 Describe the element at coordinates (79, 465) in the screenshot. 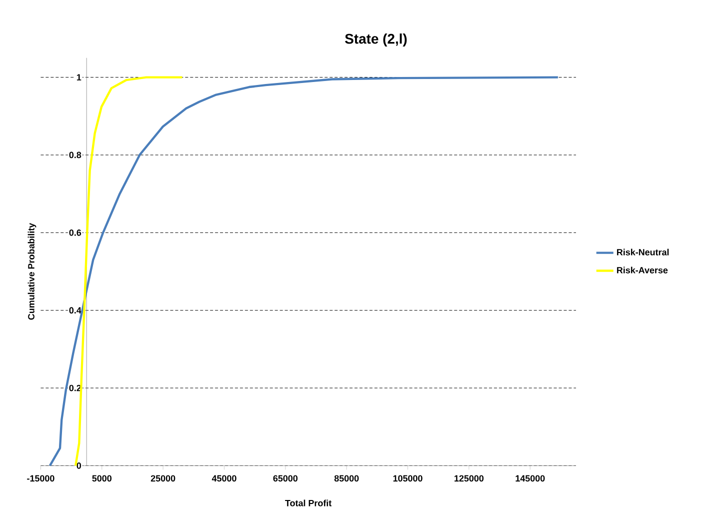

I see `y-tick-label: 0` at that location.